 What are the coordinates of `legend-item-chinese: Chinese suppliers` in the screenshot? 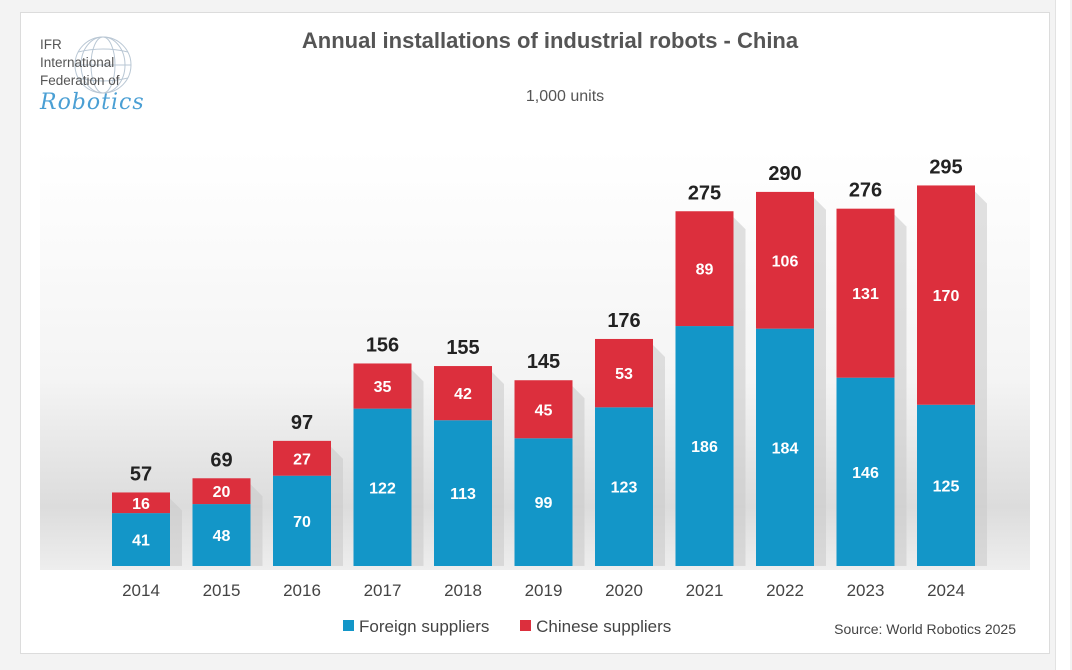 It's located at (595, 626).